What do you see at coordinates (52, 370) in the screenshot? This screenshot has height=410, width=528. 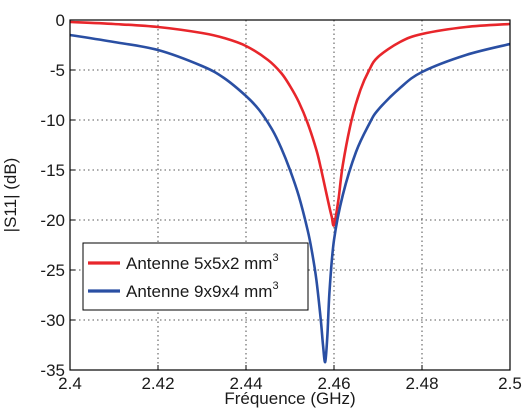 I see `y-tick-label: -35` at bounding box center [52, 370].